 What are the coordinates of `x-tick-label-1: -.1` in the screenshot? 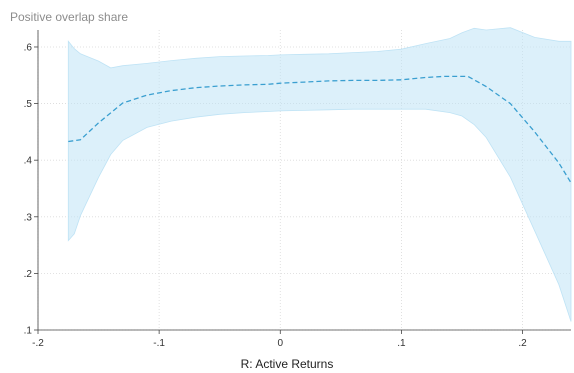 It's located at (159, 343).